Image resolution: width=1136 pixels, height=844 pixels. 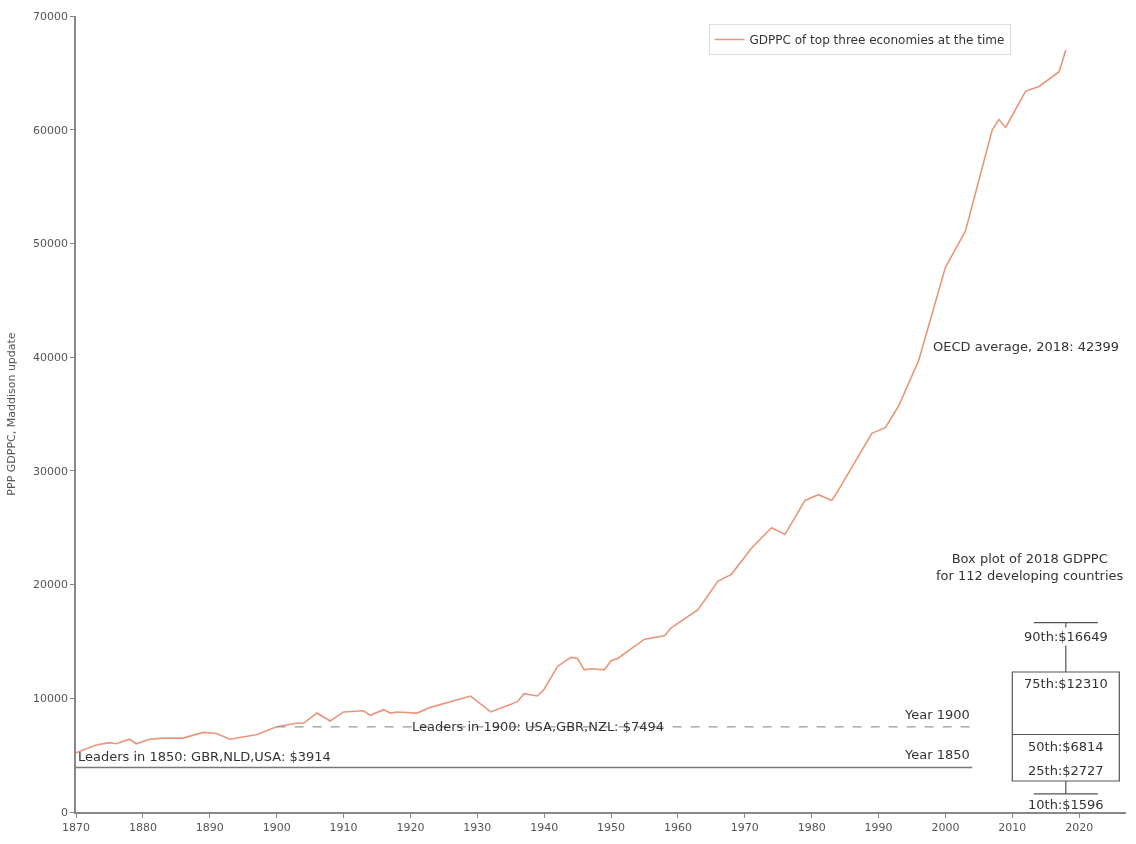 I want to click on y-tick-label: 70000, so click(x=51, y=16).